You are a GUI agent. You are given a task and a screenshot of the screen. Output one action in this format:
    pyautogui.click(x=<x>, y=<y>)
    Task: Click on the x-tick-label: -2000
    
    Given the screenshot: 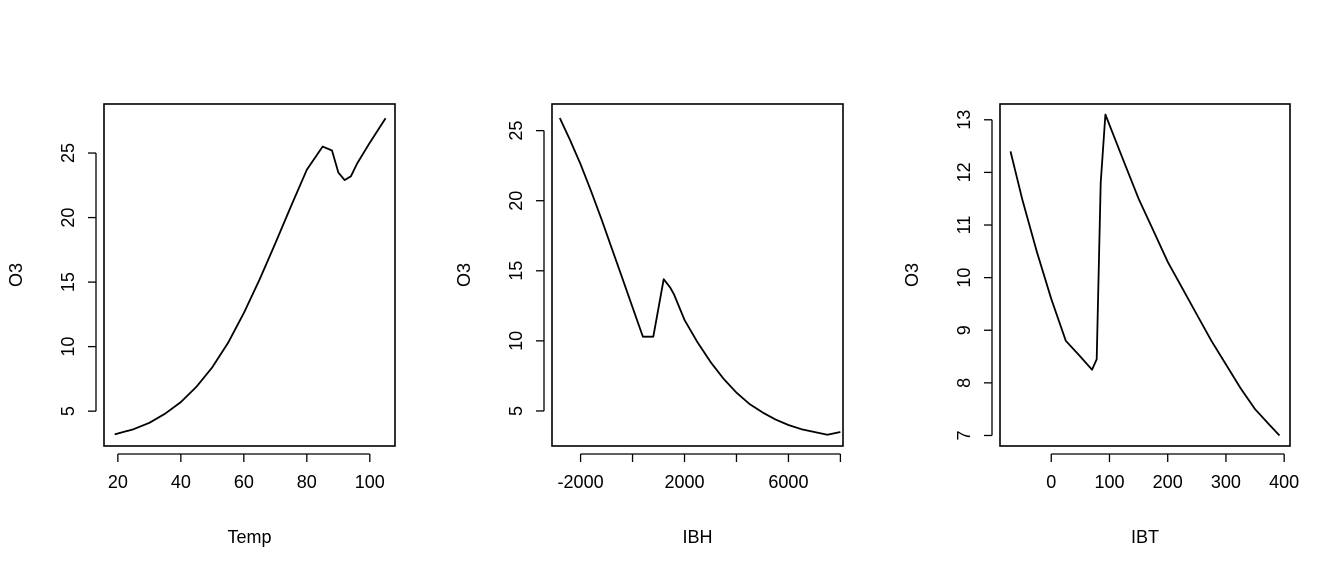 What is the action you would take?
    pyautogui.click(x=581, y=482)
    